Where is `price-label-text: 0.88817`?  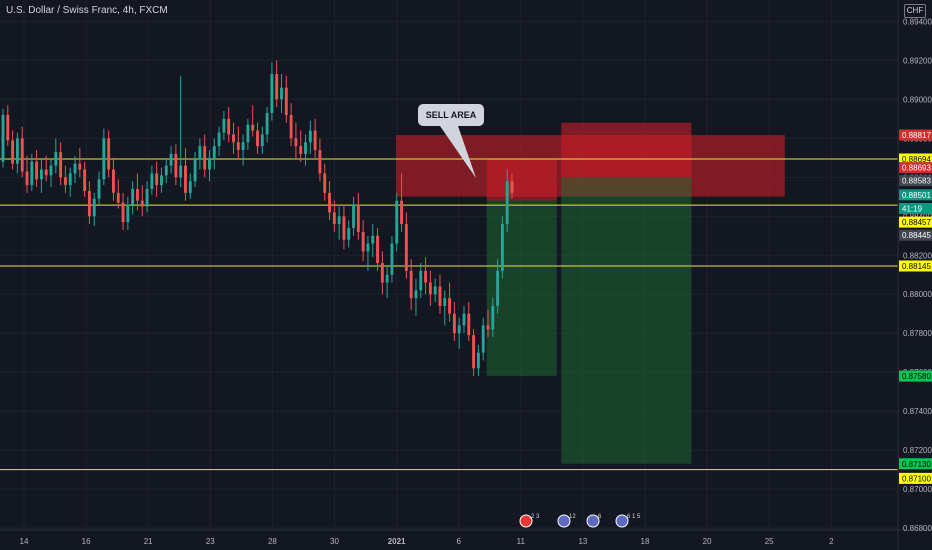 price-label-text: 0.88817 is located at coordinates (916, 135).